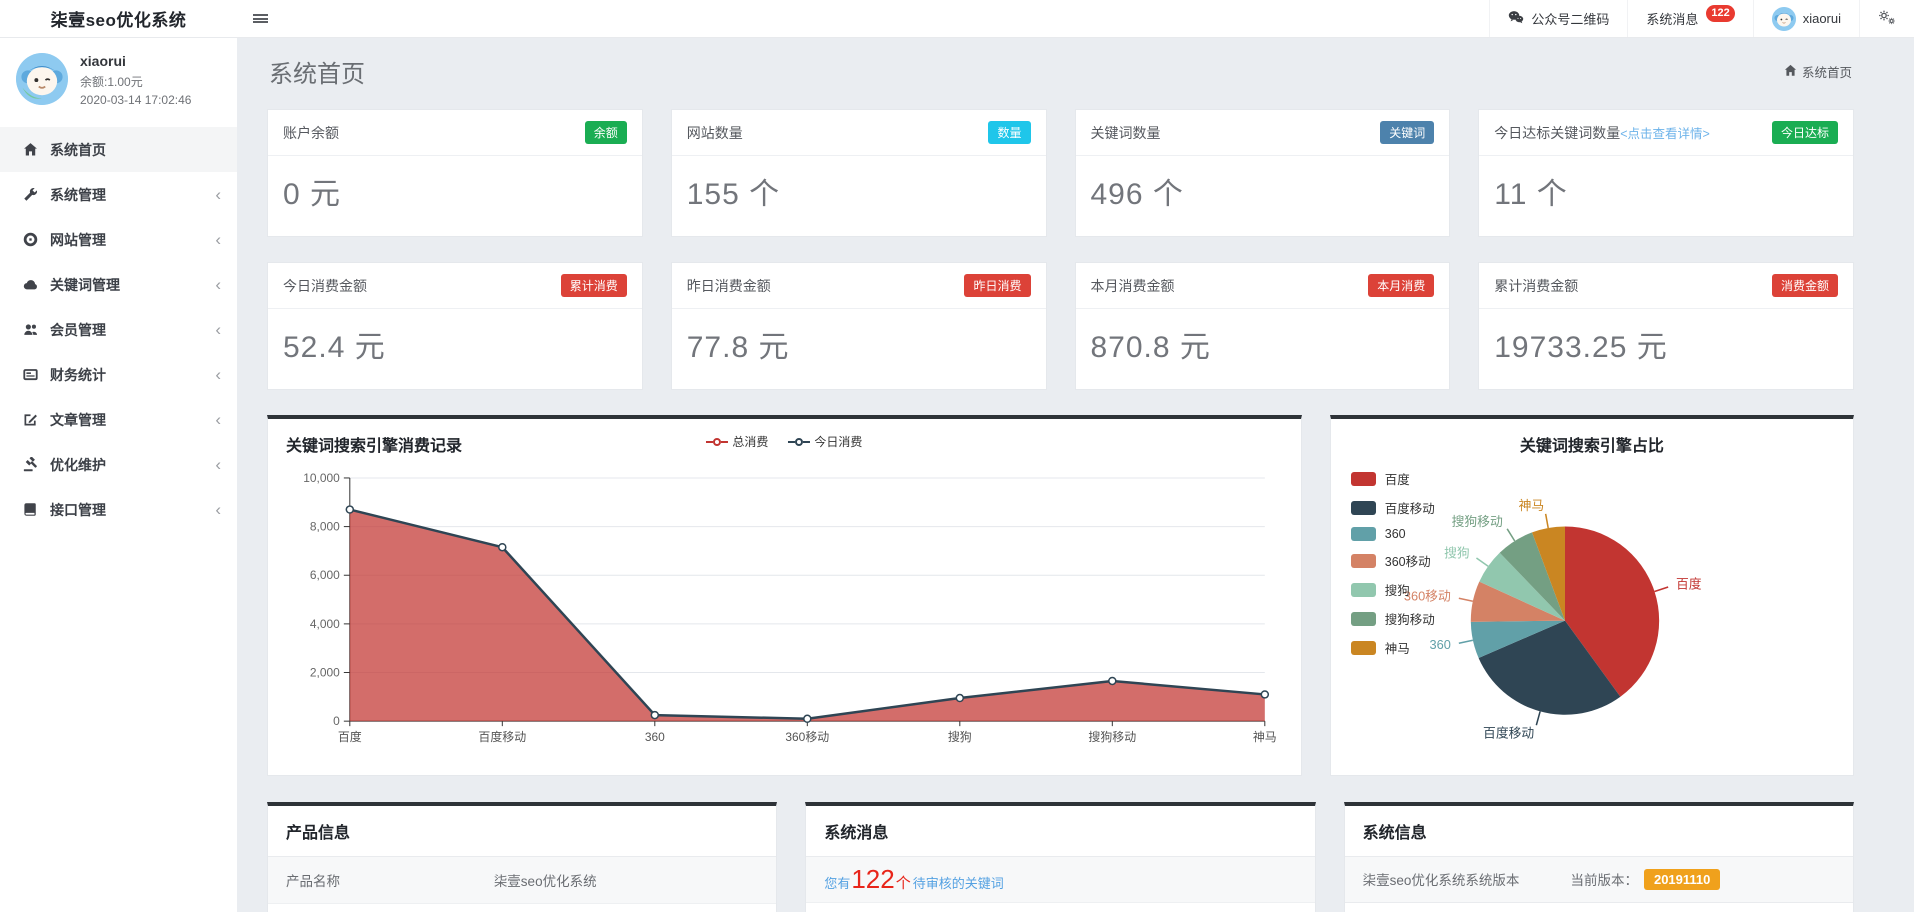 Image resolution: width=1914 pixels, height=912 pixels. I want to click on status-badge: 今日达标, so click(1804, 132).